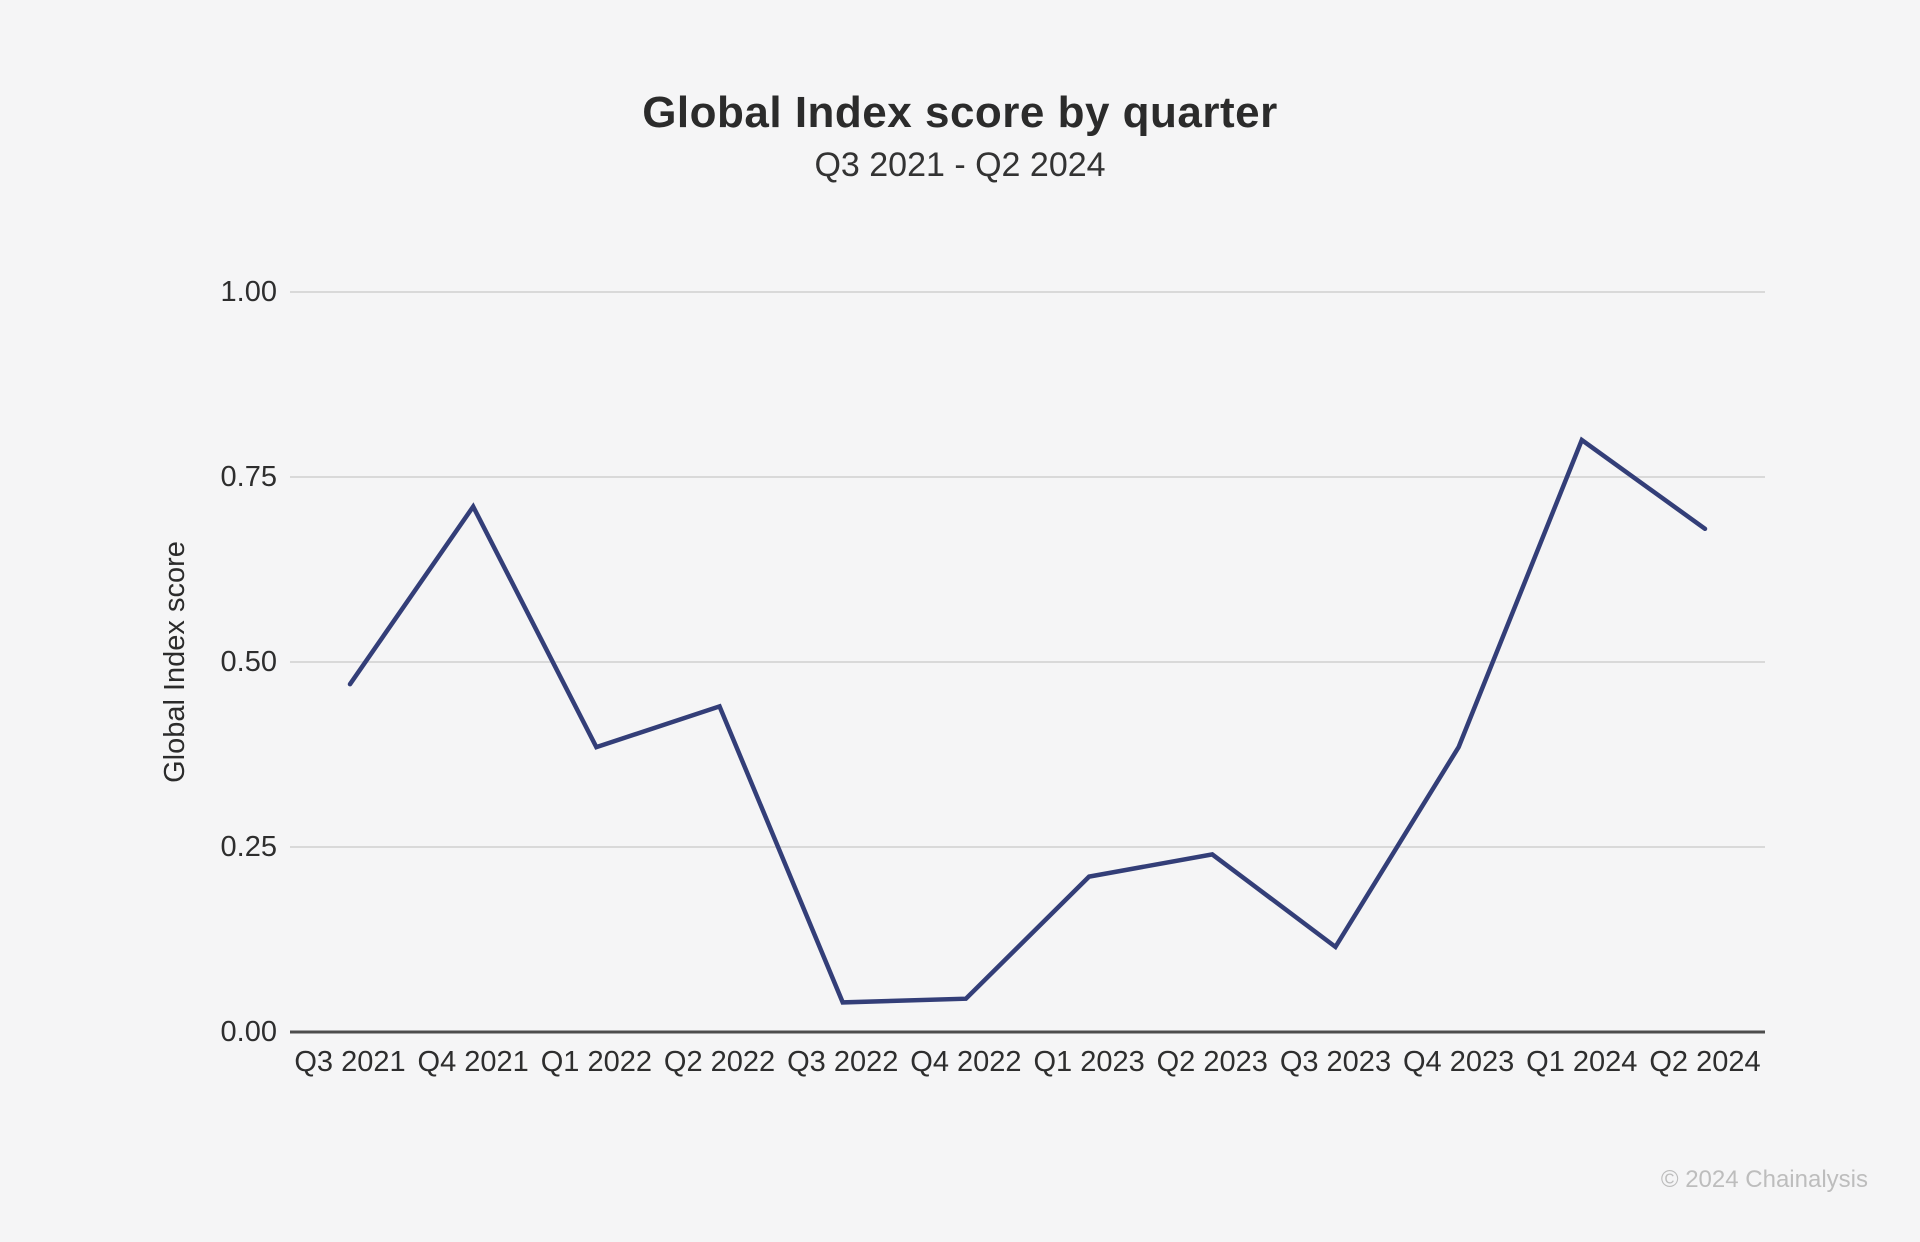 This screenshot has width=1920, height=1242. I want to click on x-tick-label: Q4 2022, so click(965, 1062).